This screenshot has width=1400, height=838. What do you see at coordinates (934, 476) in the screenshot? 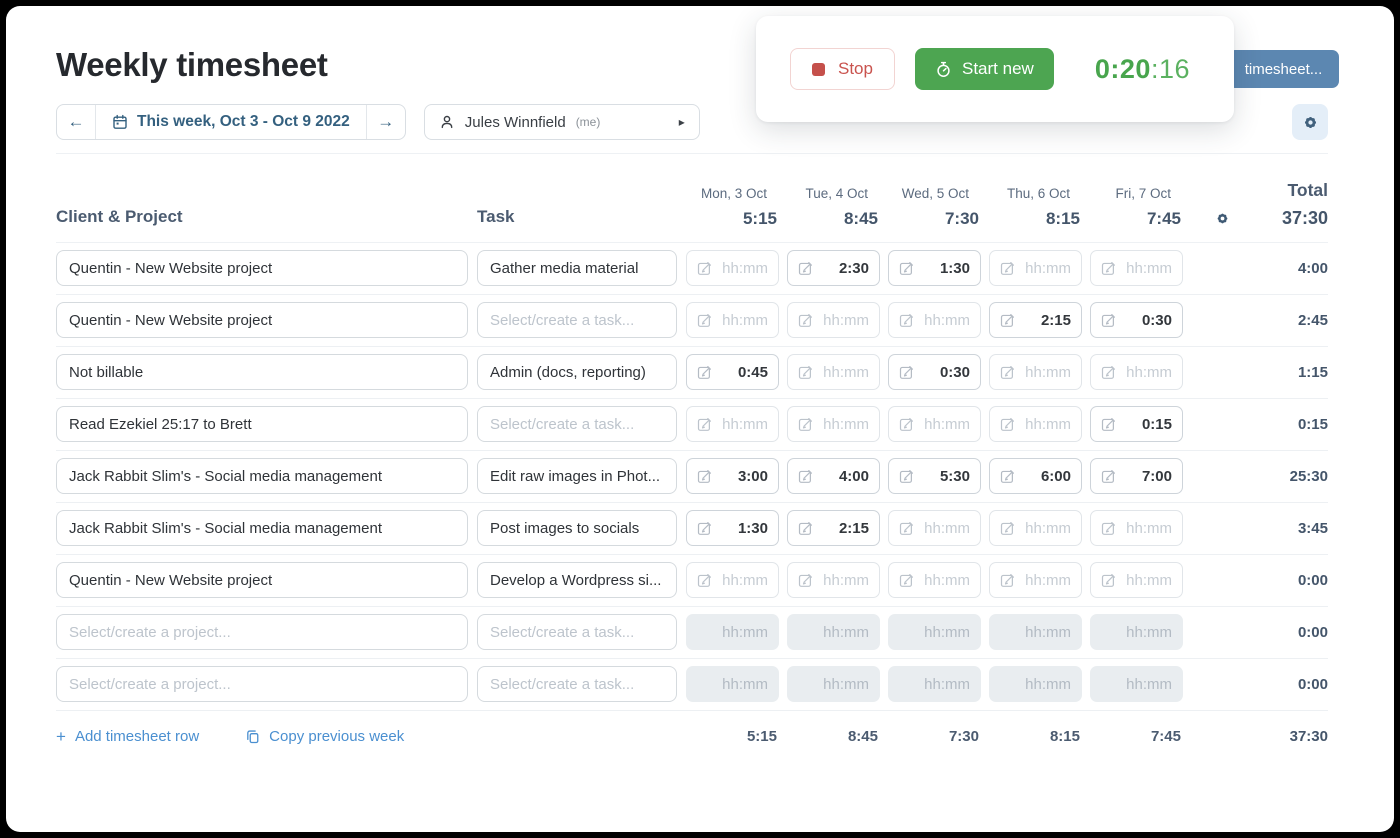
I see `time-cell: 5:30` at bounding box center [934, 476].